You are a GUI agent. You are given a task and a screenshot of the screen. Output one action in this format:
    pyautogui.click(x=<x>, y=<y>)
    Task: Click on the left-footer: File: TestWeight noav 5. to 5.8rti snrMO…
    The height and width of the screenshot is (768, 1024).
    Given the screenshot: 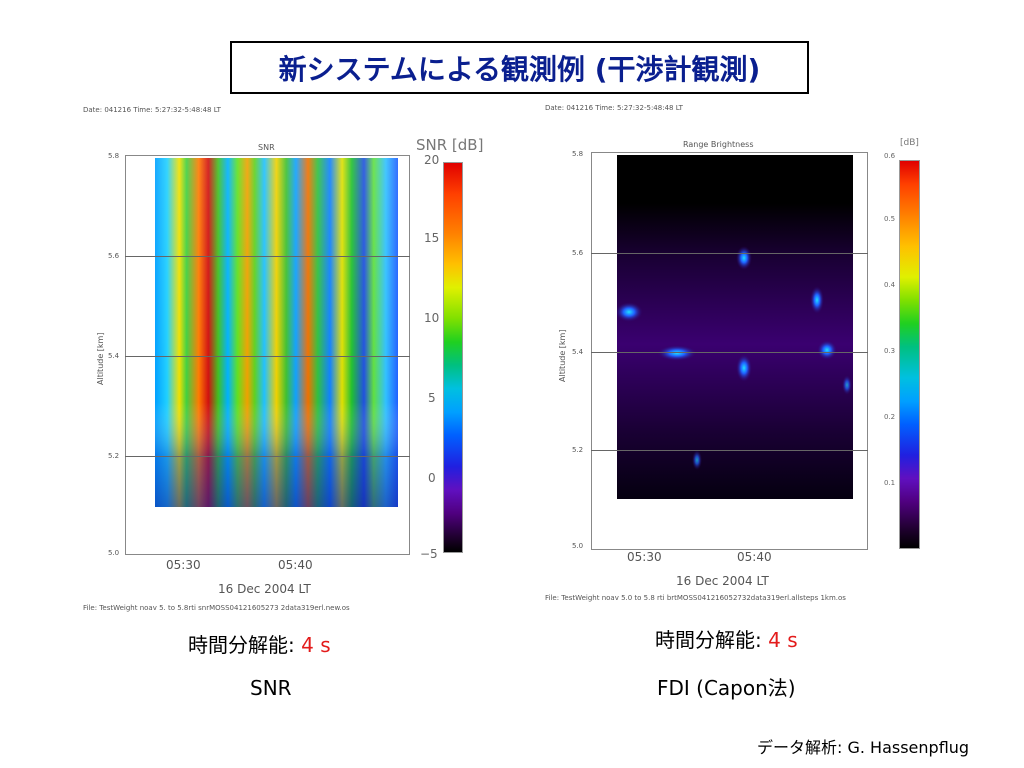 What is the action you would take?
    pyautogui.click(x=216, y=608)
    